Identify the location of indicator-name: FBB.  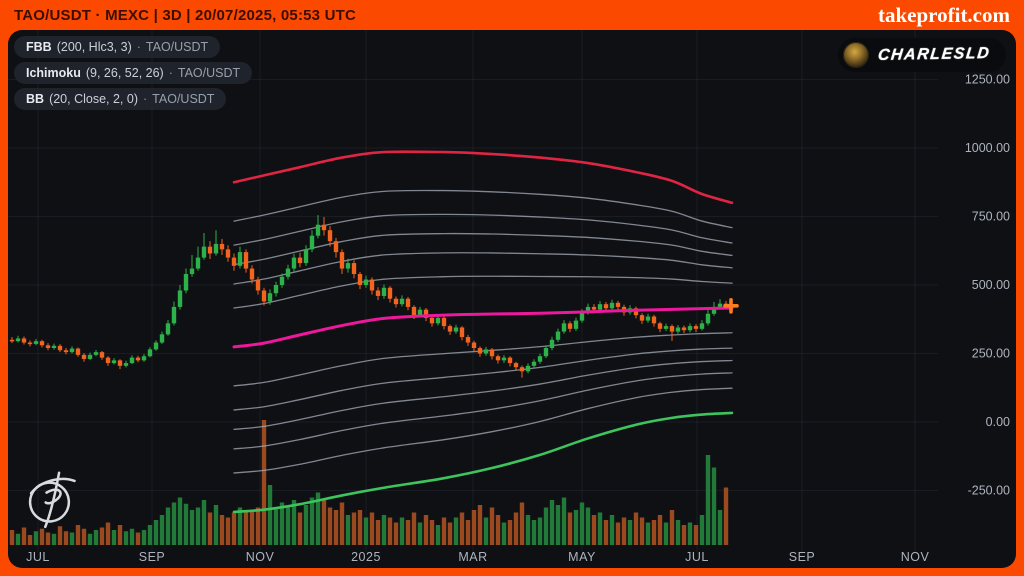
(39, 47).